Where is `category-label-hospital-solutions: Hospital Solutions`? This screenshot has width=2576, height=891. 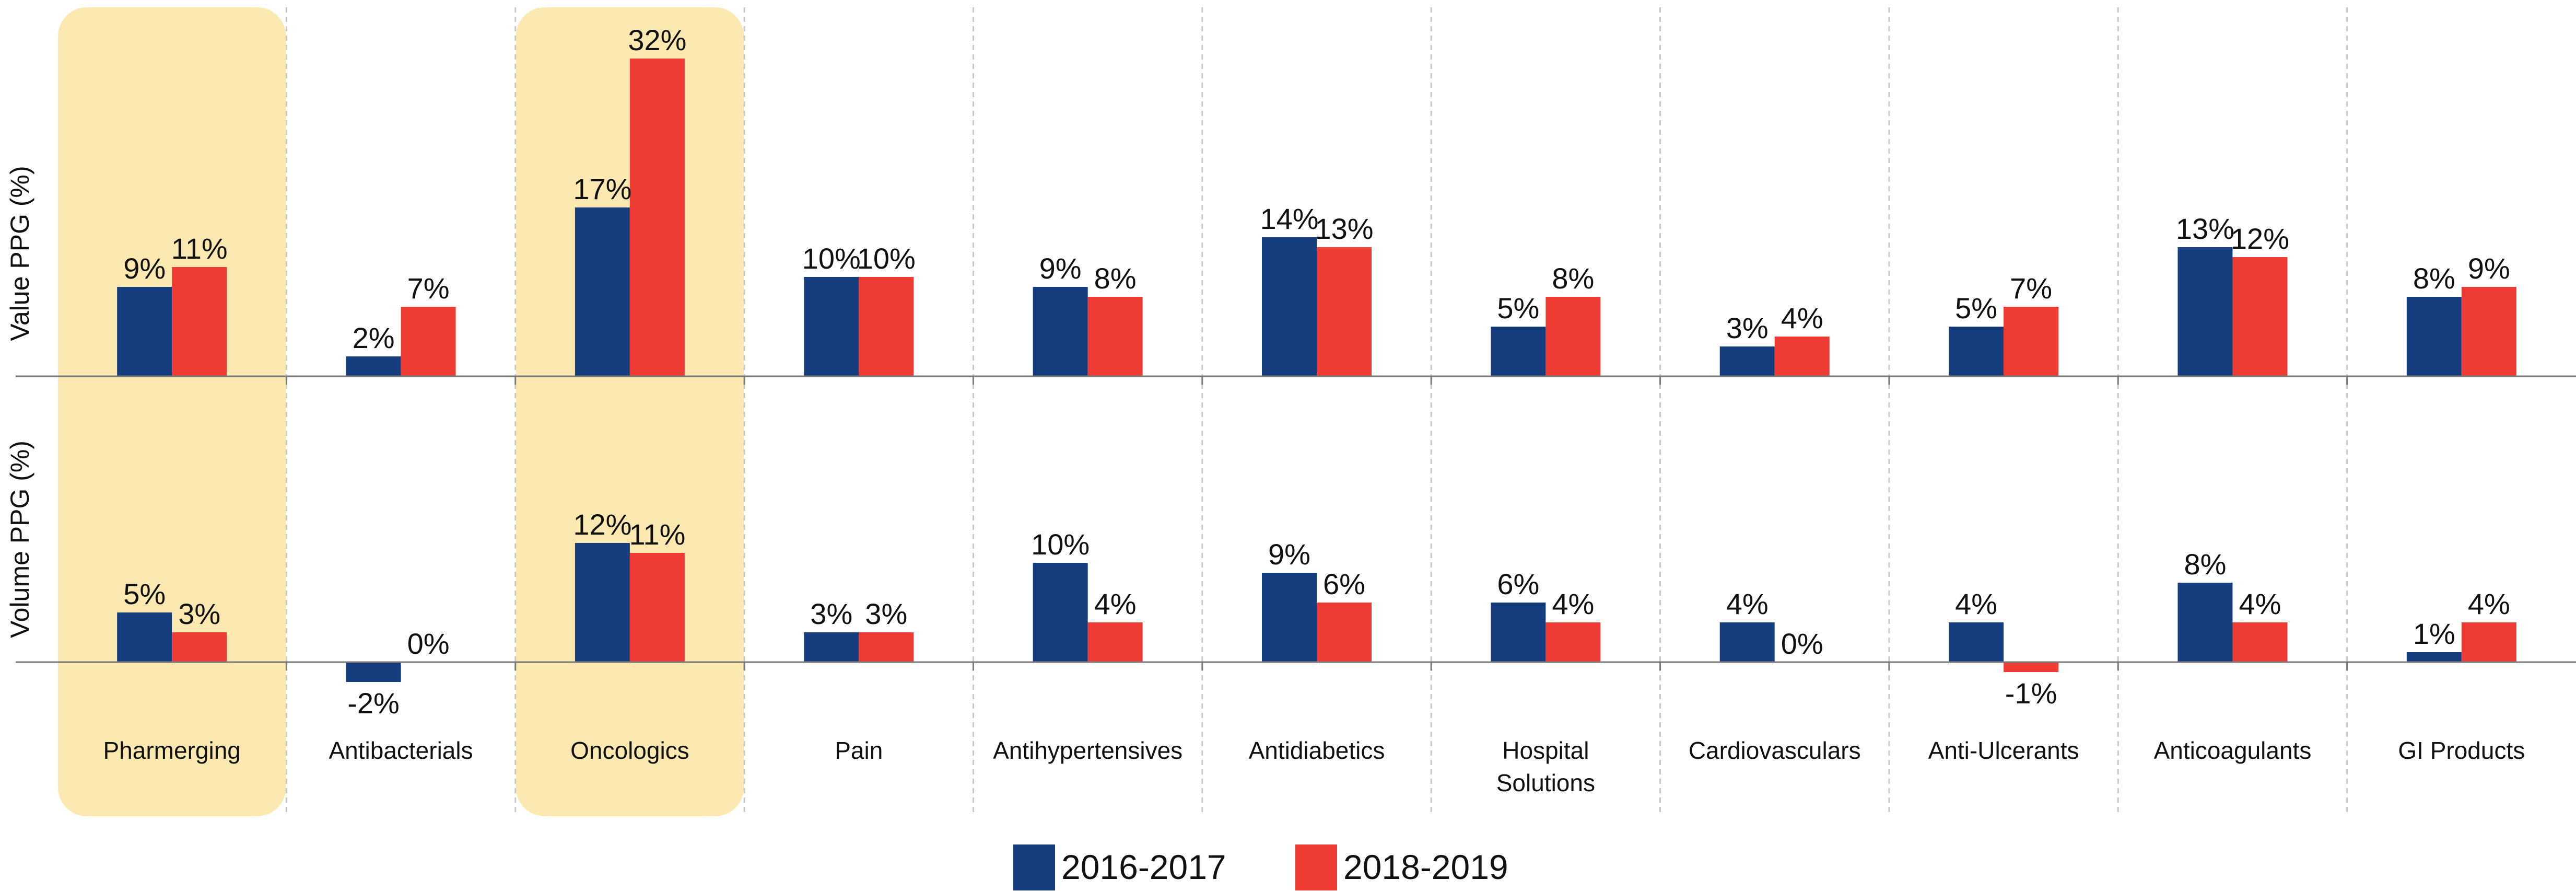
category-label-hospital-solutions: Hospital Solutions is located at coordinates (1545, 766).